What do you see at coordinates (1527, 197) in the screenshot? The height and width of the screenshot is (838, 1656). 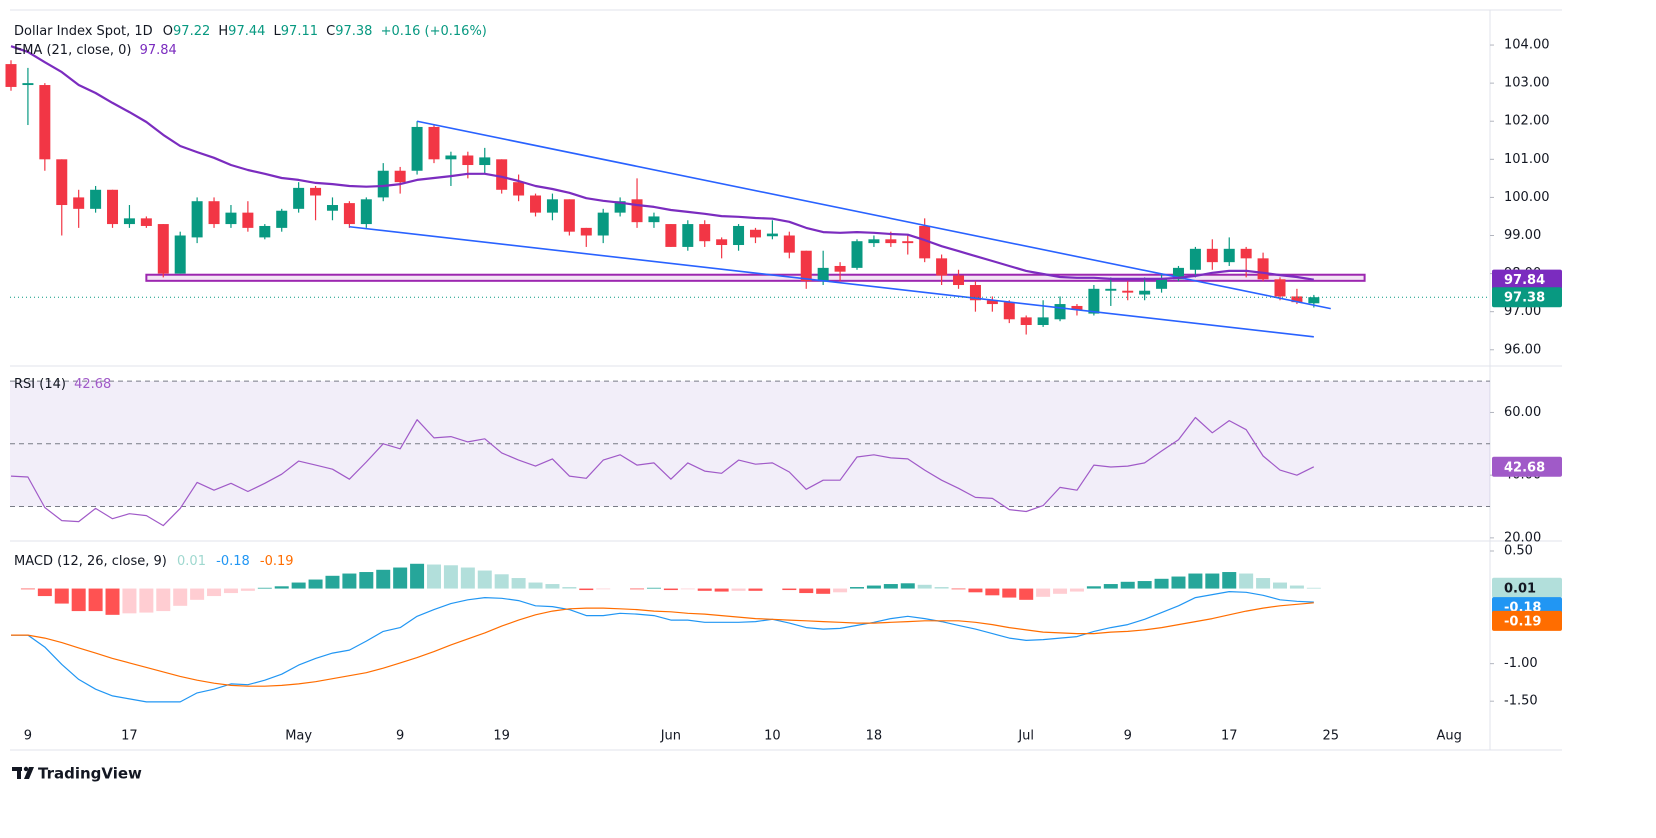 I see `y-tick-label: 100.00` at bounding box center [1527, 197].